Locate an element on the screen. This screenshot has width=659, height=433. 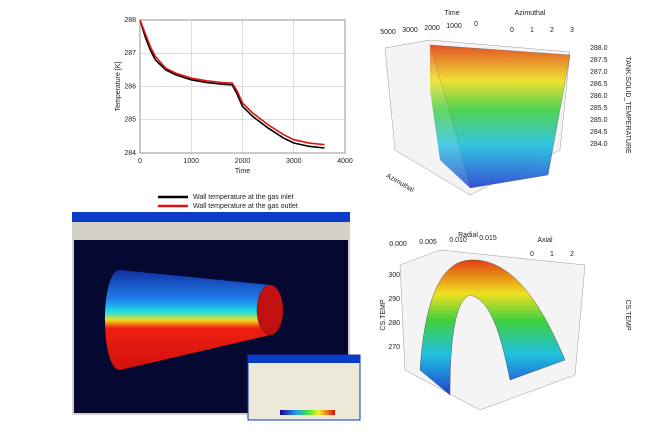
x-tick-label: 1000 is located at coordinates (191, 161).